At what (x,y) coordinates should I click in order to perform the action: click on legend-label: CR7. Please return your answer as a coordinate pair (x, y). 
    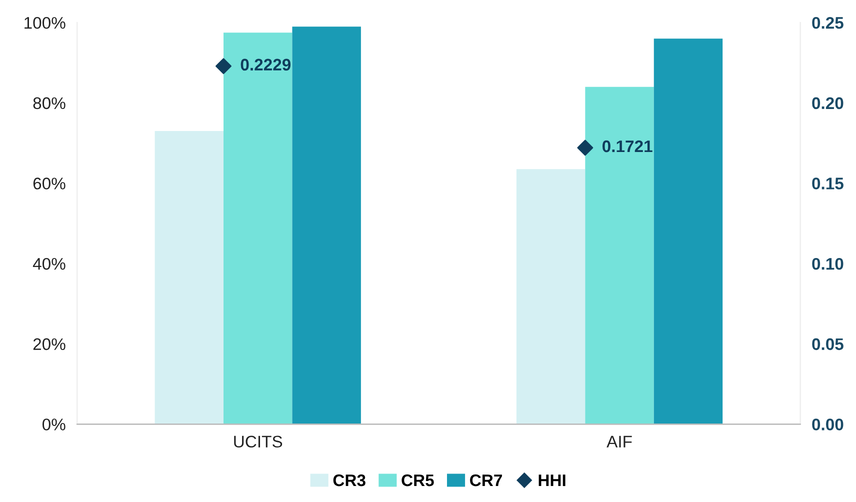
    Looking at the image, I should click on (486, 480).